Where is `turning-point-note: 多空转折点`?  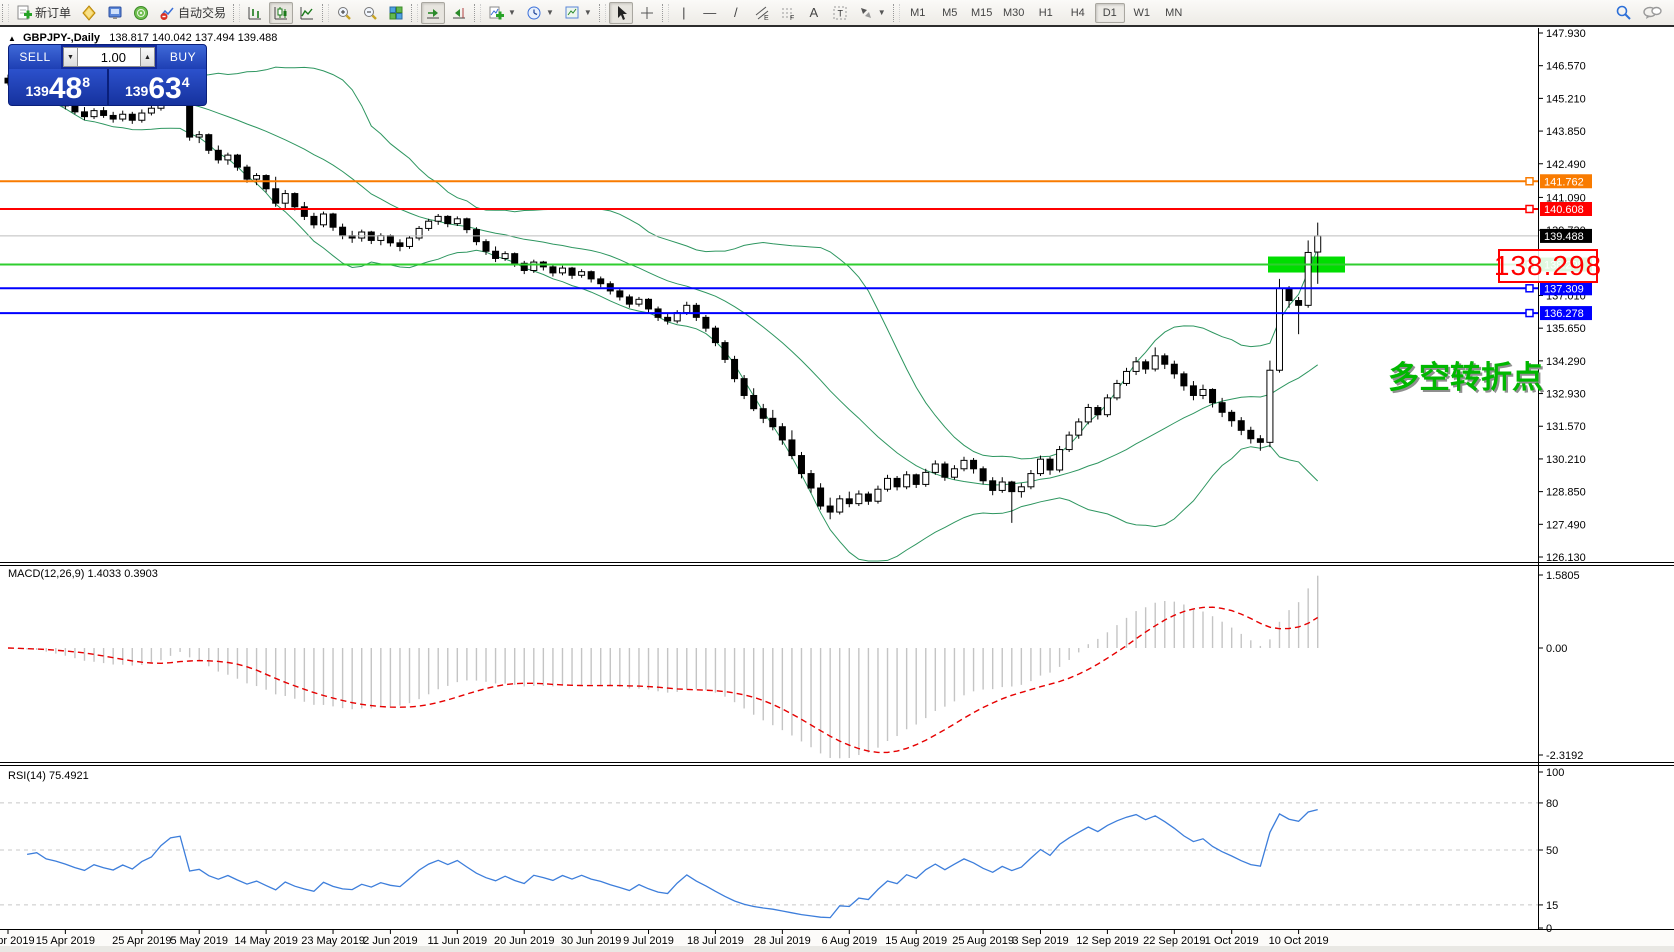 turning-point-note: 多空转折点 is located at coordinates (1465, 377).